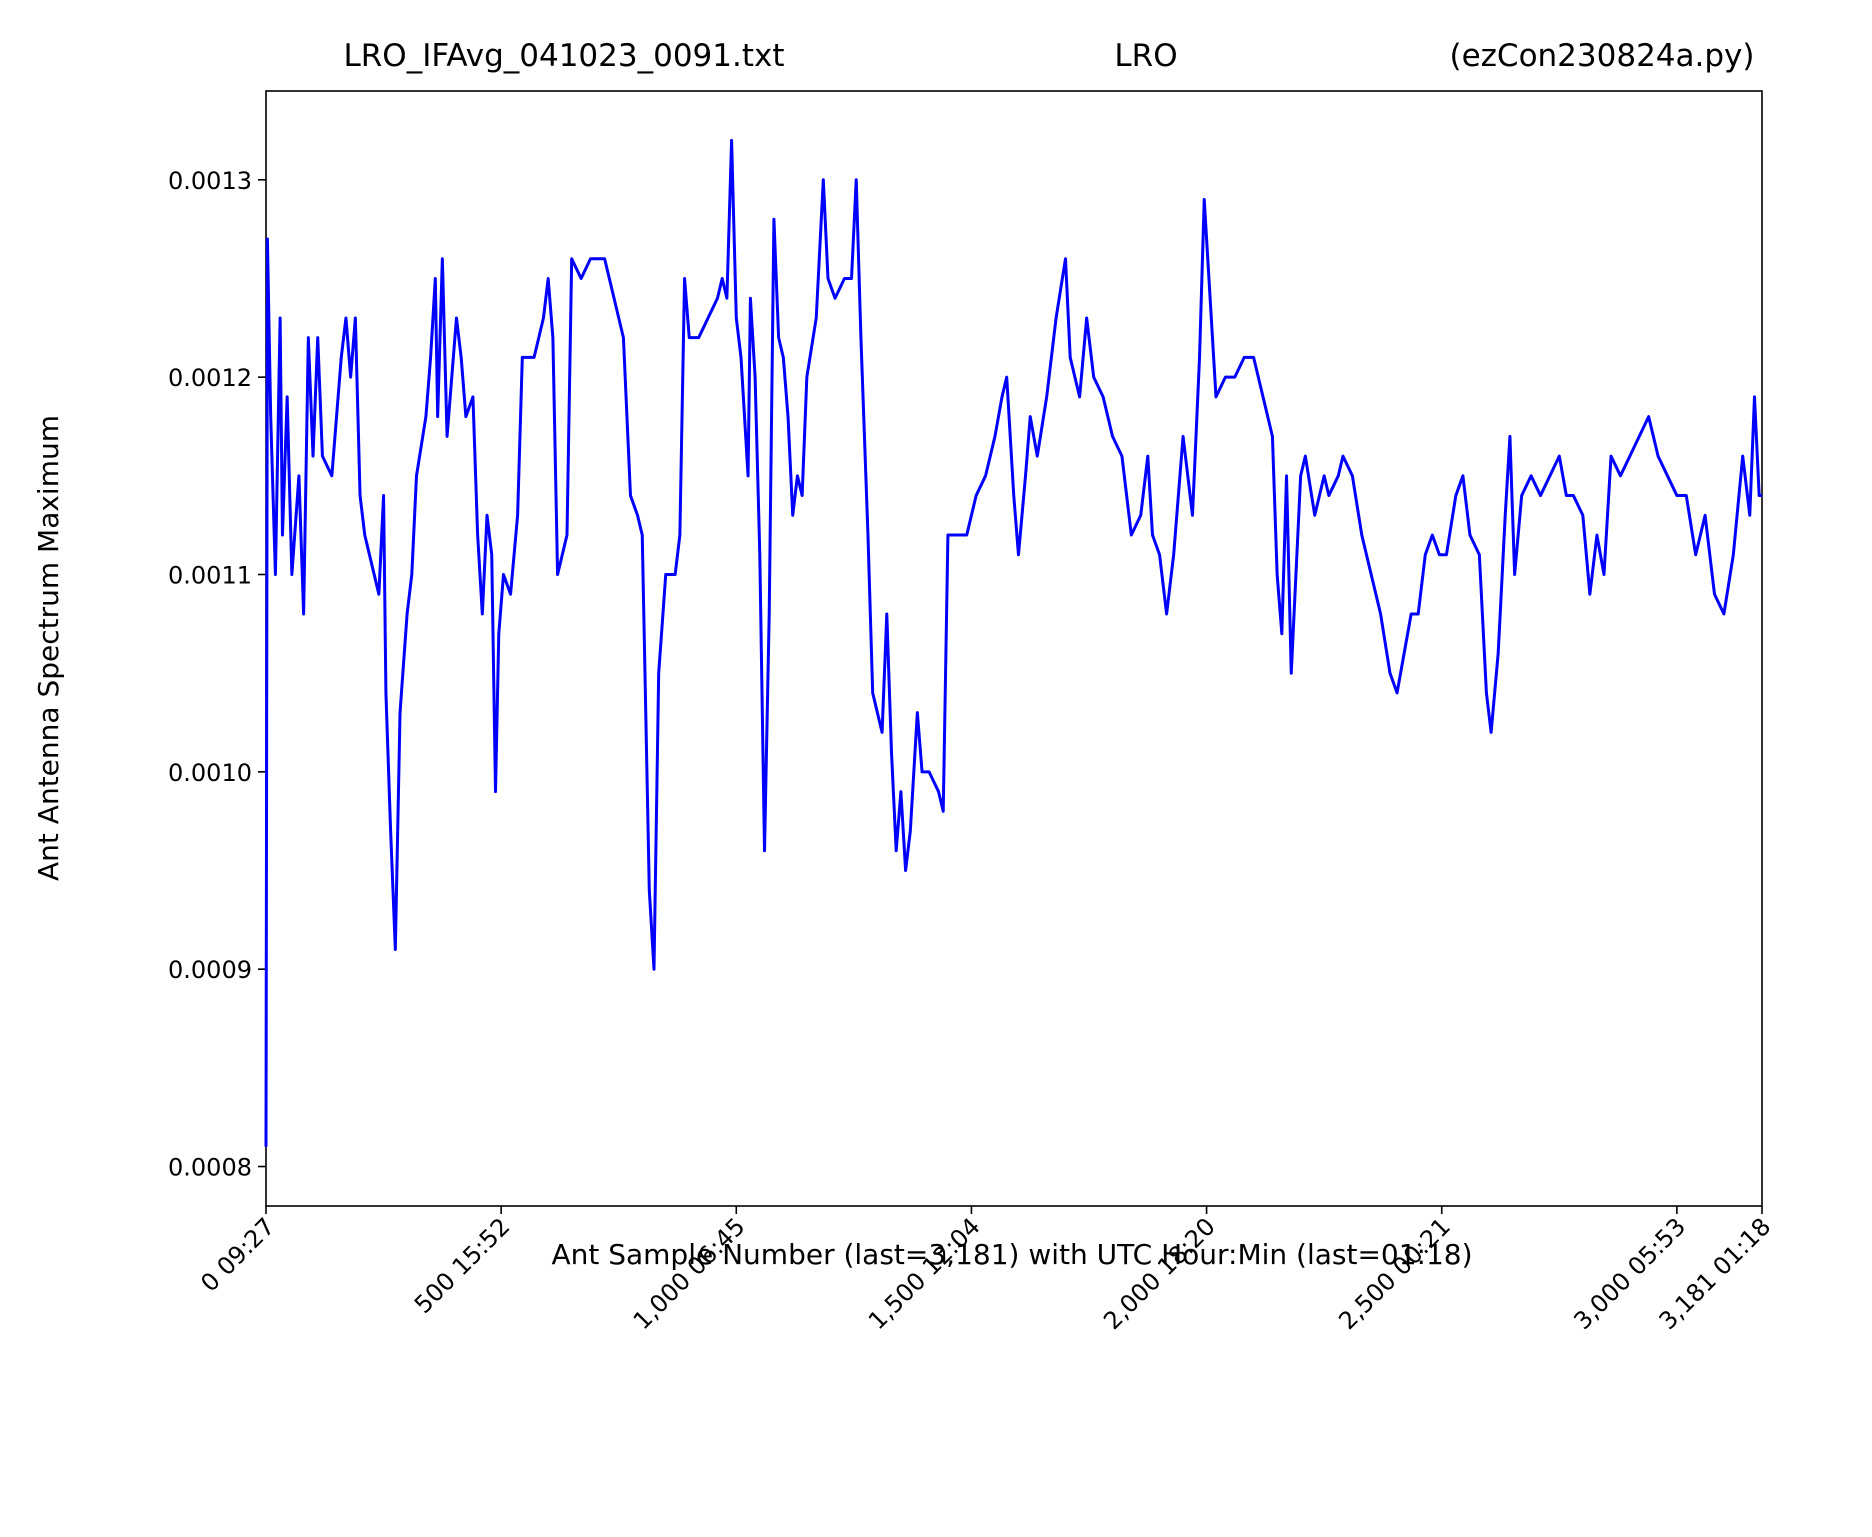 This screenshot has width=1872, height=1537. Describe the element at coordinates (1145, 56) in the screenshot. I see `chart-title: LRO` at that location.